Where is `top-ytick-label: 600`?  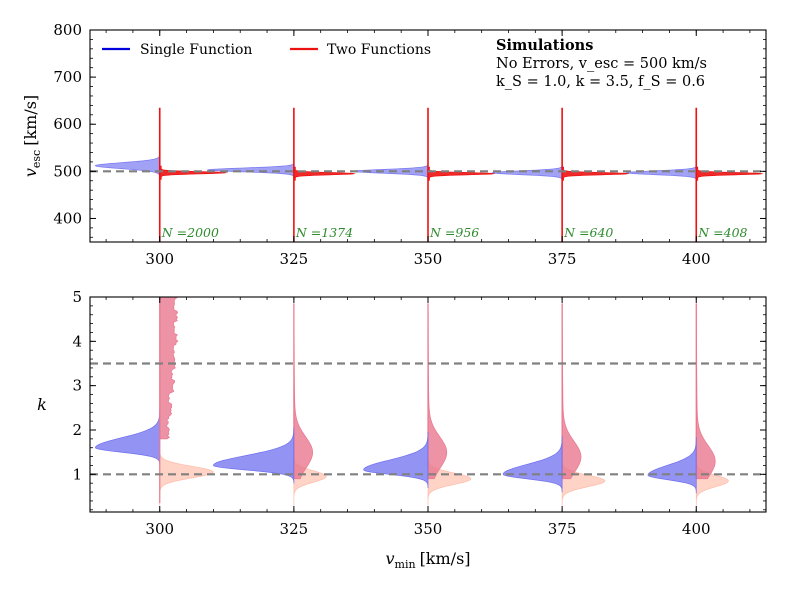 top-ytick-label: 600 is located at coordinates (67, 124).